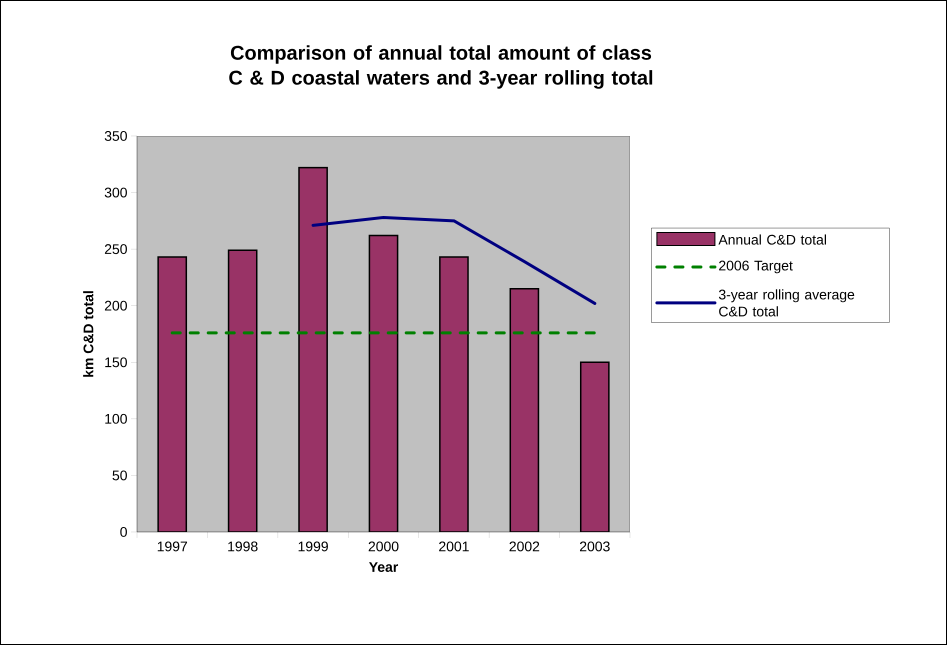  Describe the element at coordinates (454, 546) in the screenshot. I see `x-tick-label: 2001` at that location.